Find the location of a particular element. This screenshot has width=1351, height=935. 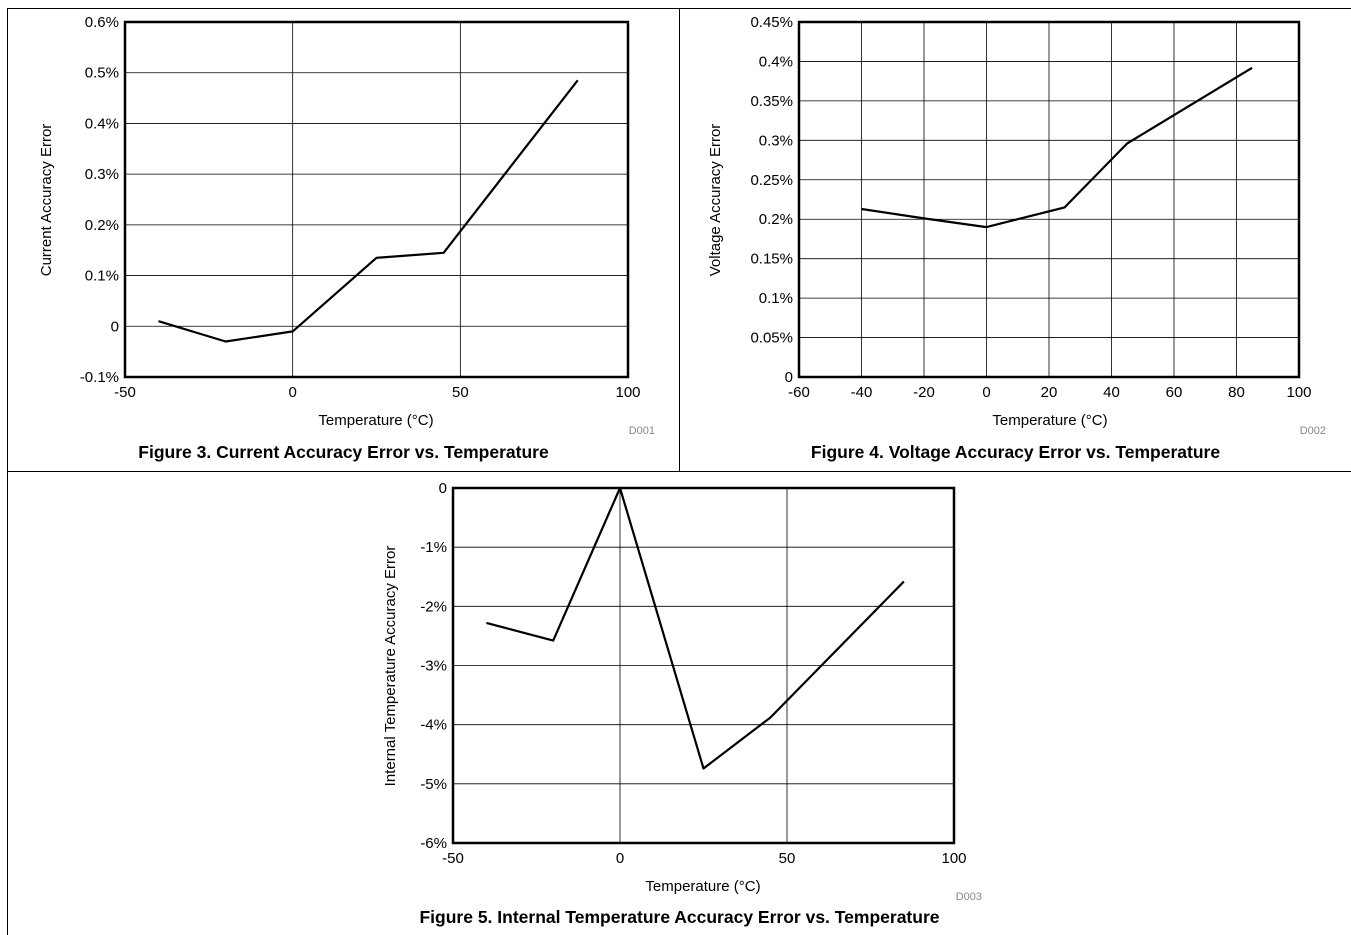

chart1-x-tick-label: 100 is located at coordinates (627, 392).